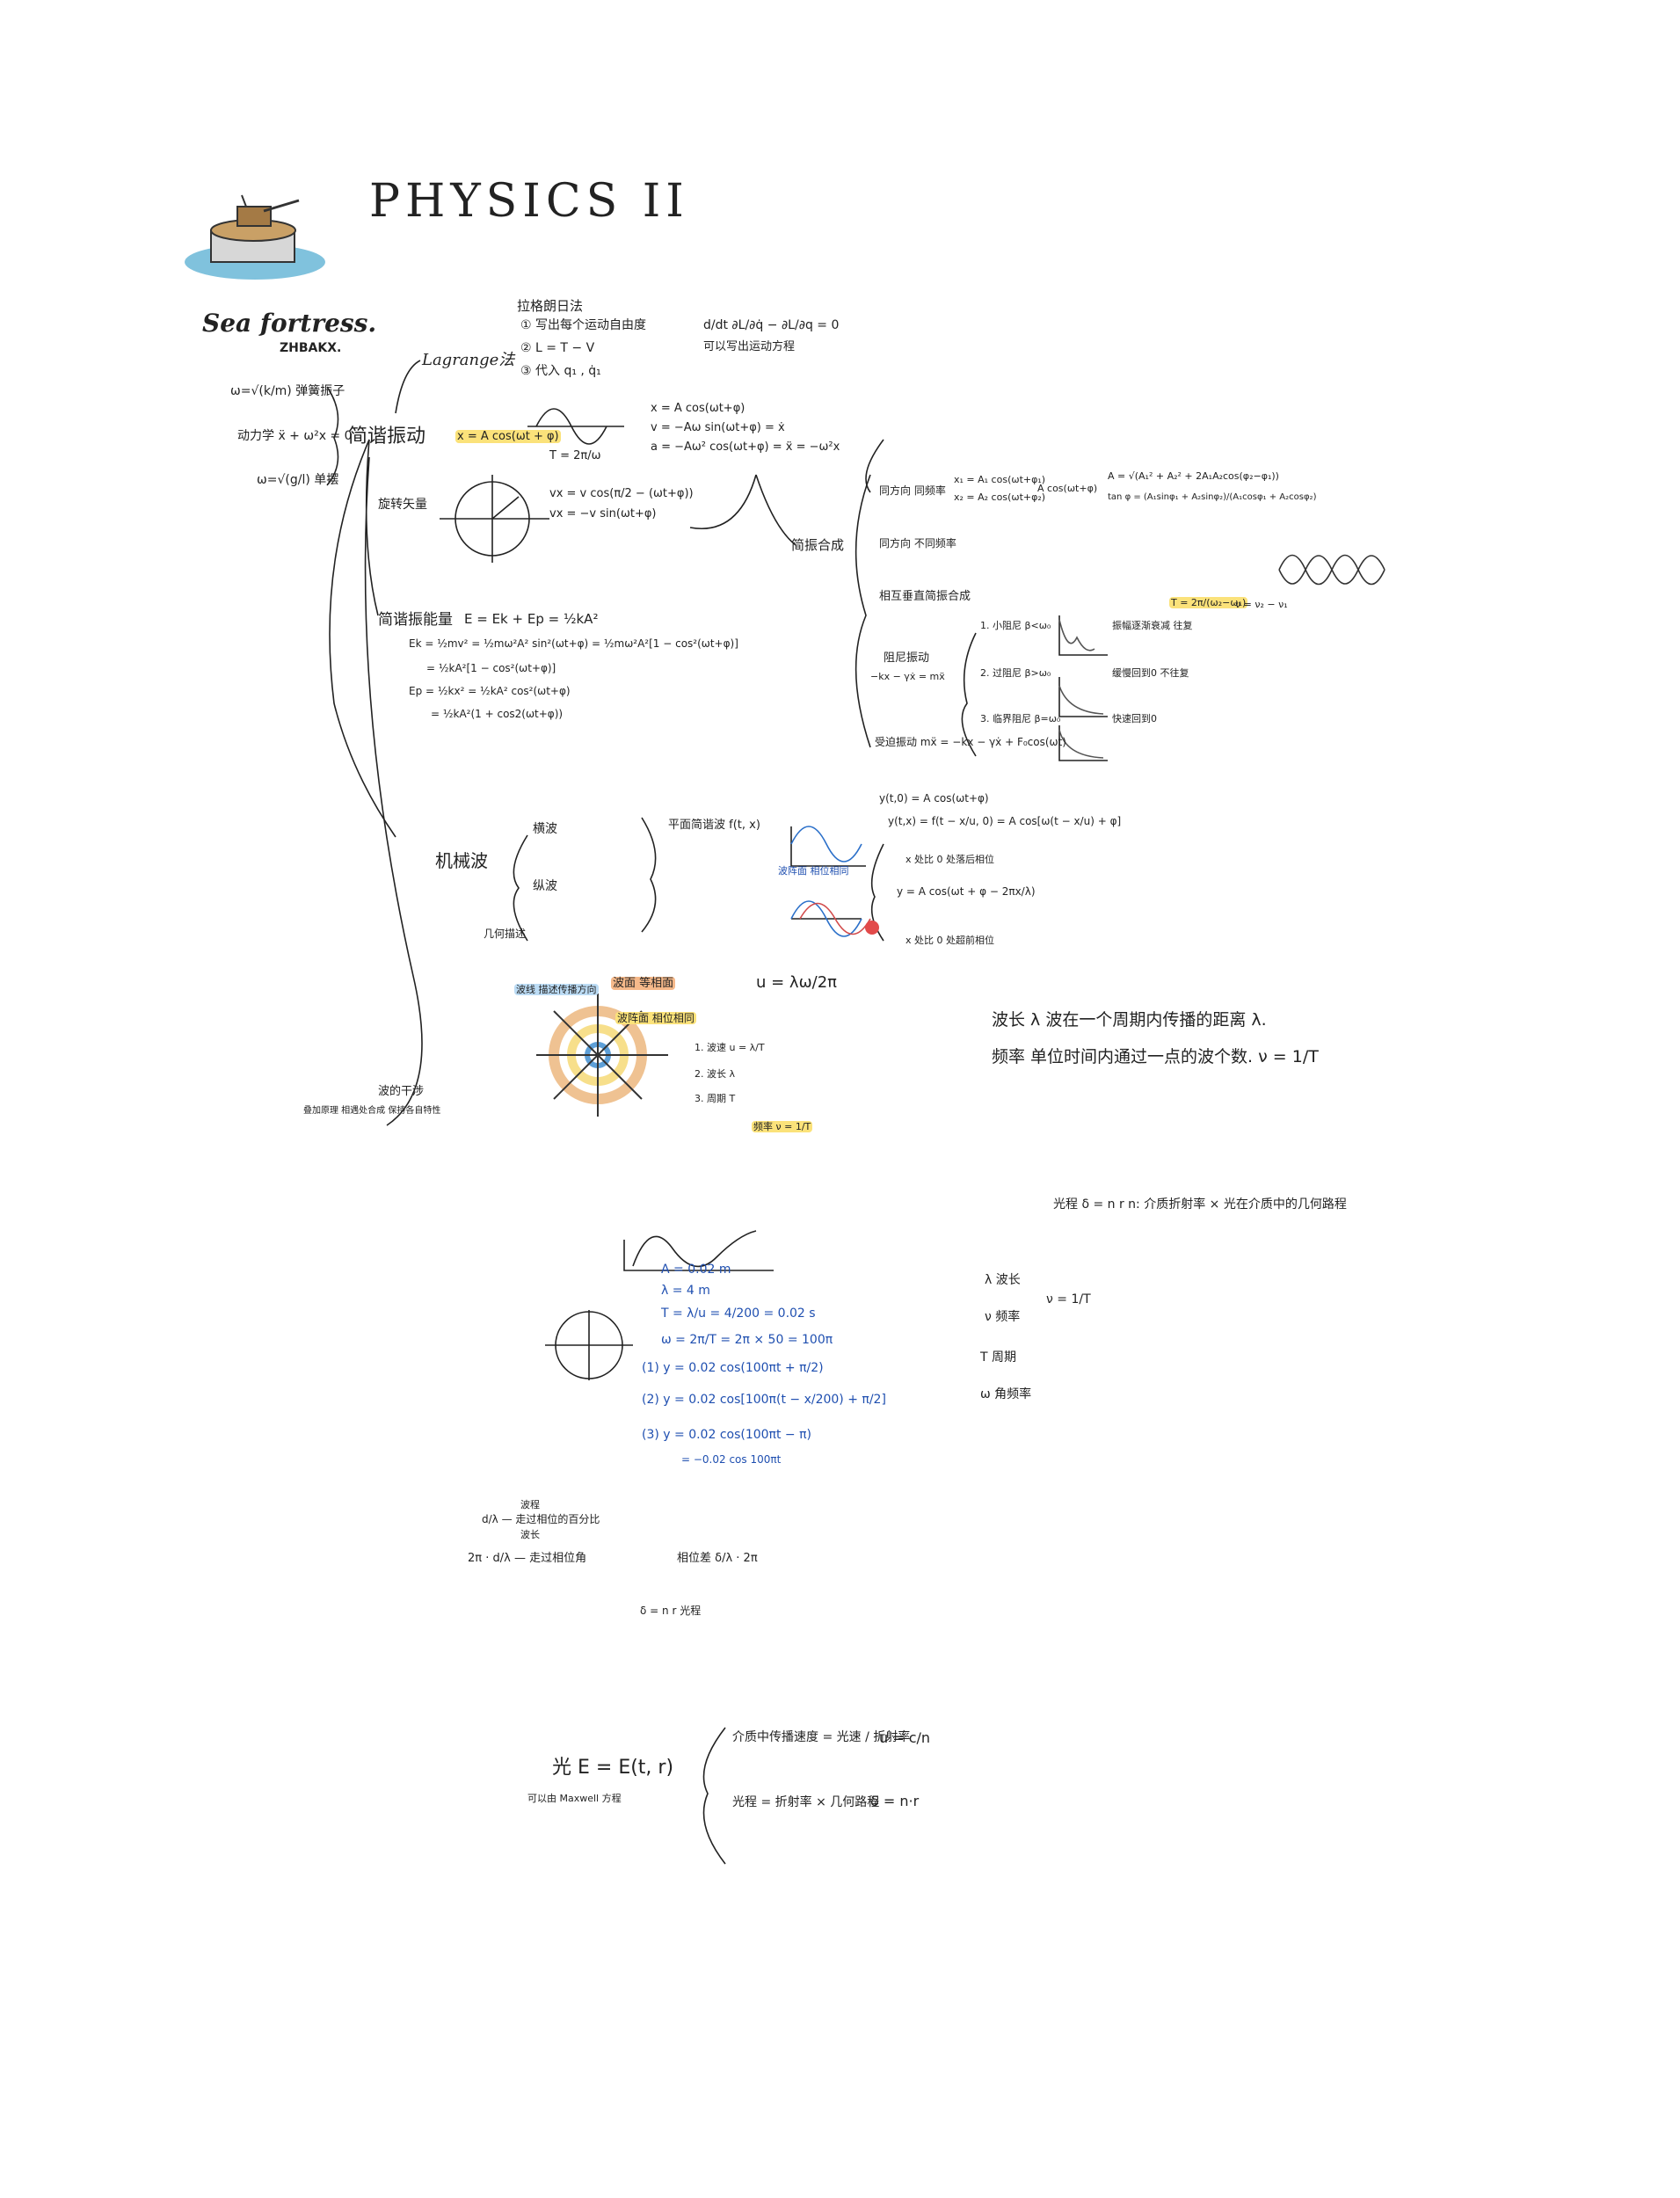 Image resolution: width=1680 pixels, height=2198 pixels. I want to click on shm-eq-x: x = A cos(ωt+φ), so click(698, 408).